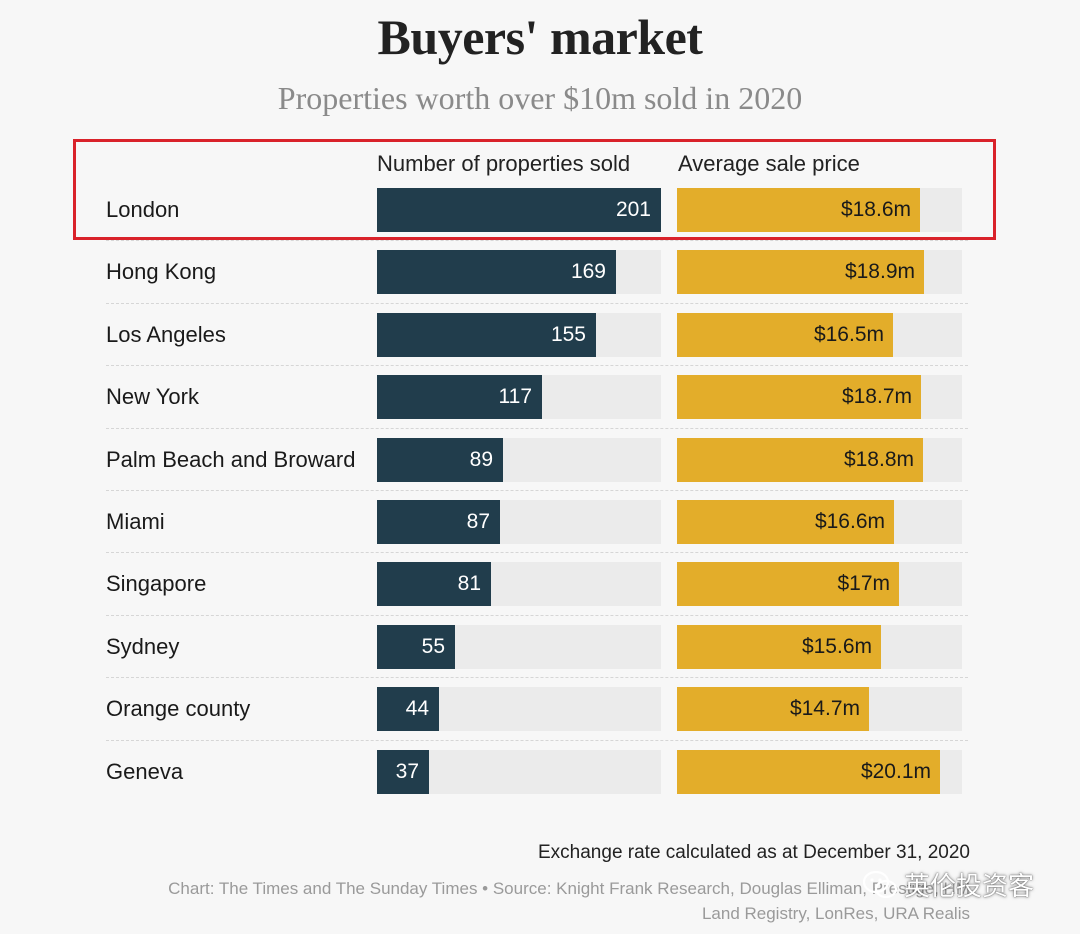 The height and width of the screenshot is (934, 1080). Describe the element at coordinates (519, 771) in the screenshot. I see `count-track-geneva: 37` at that location.